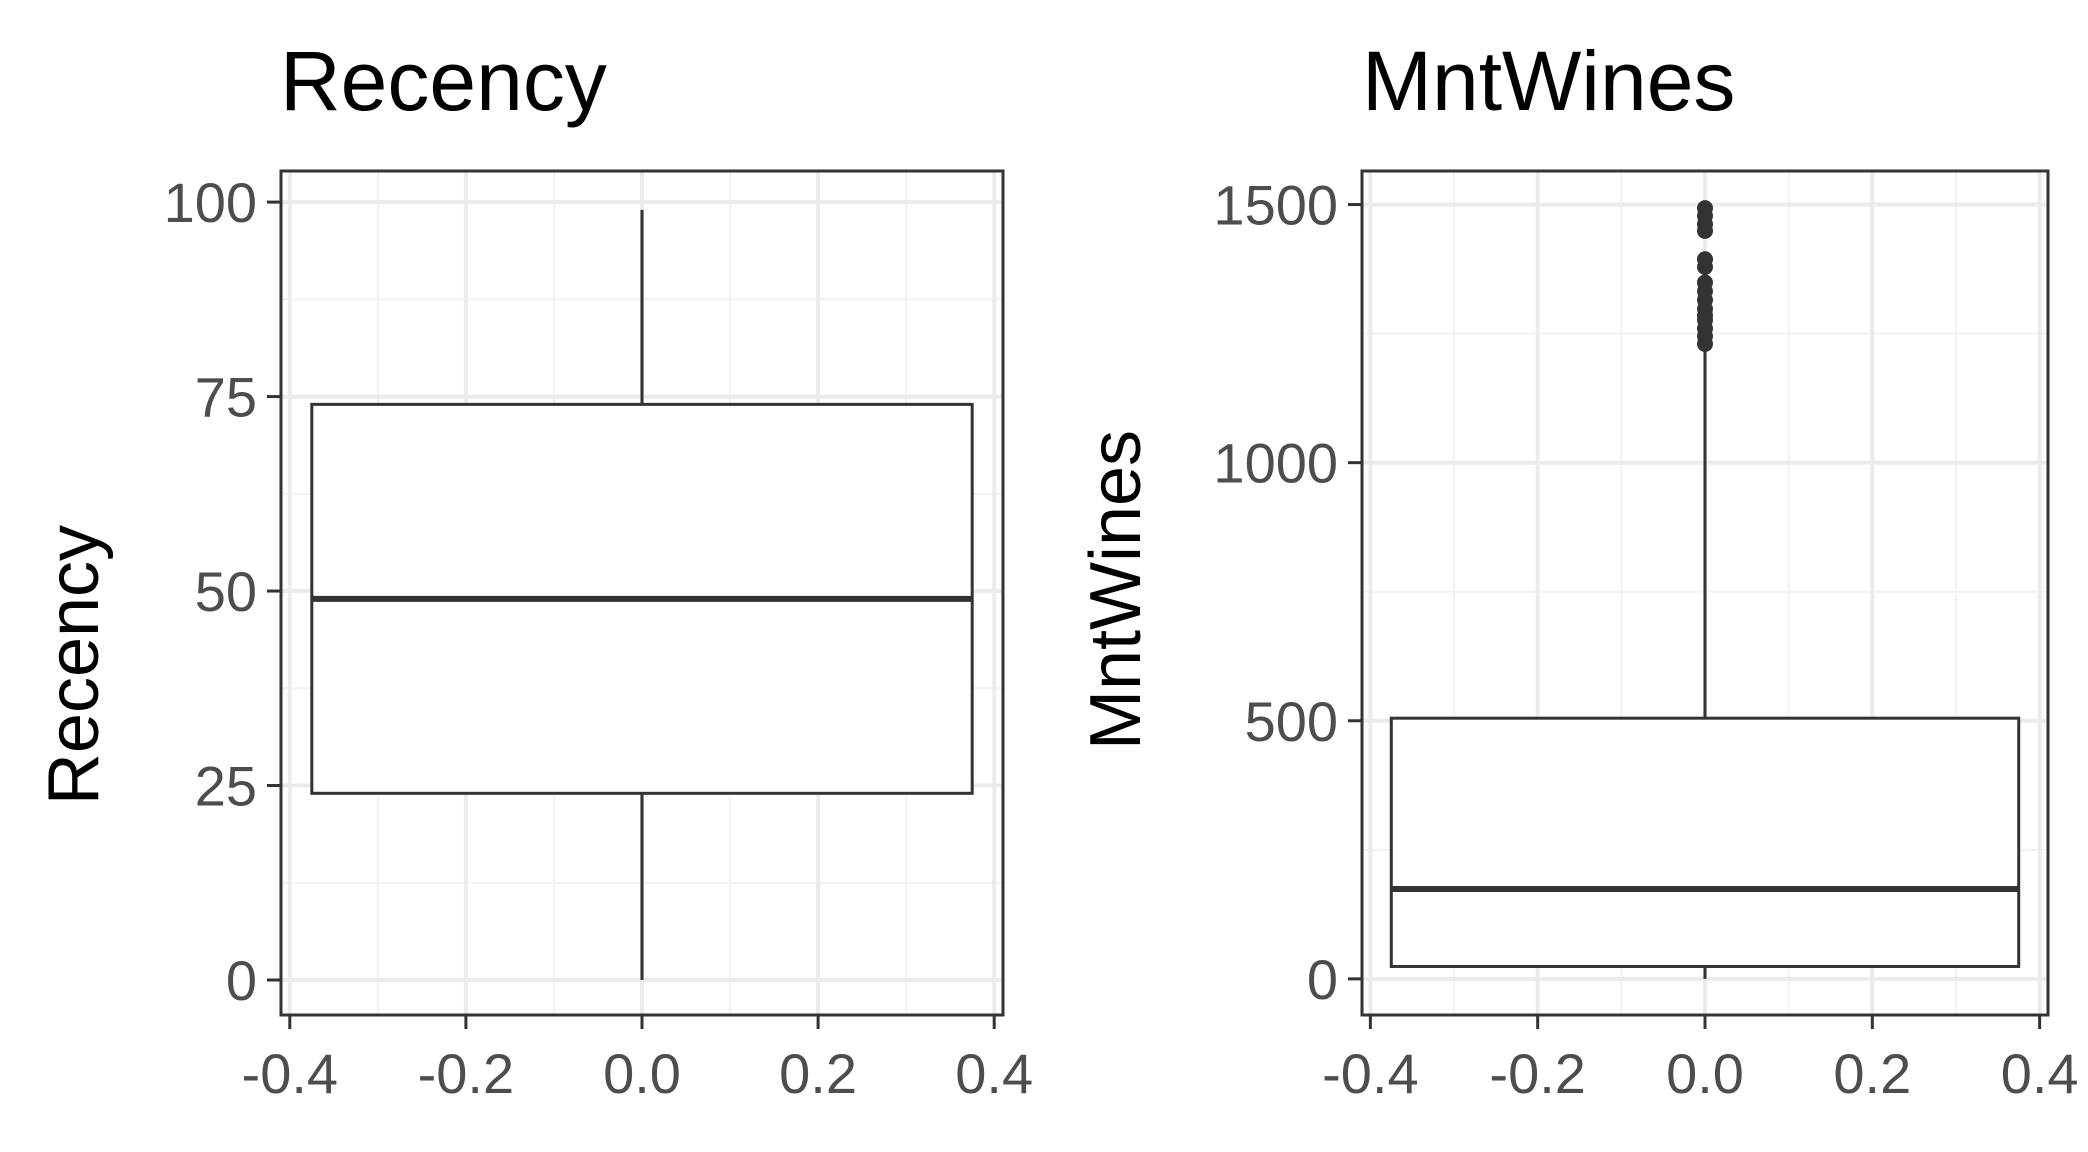  Describe the element at coordinates (241, 980) in the screenshot. I see `recency-y-tick-label: 0` at that location.